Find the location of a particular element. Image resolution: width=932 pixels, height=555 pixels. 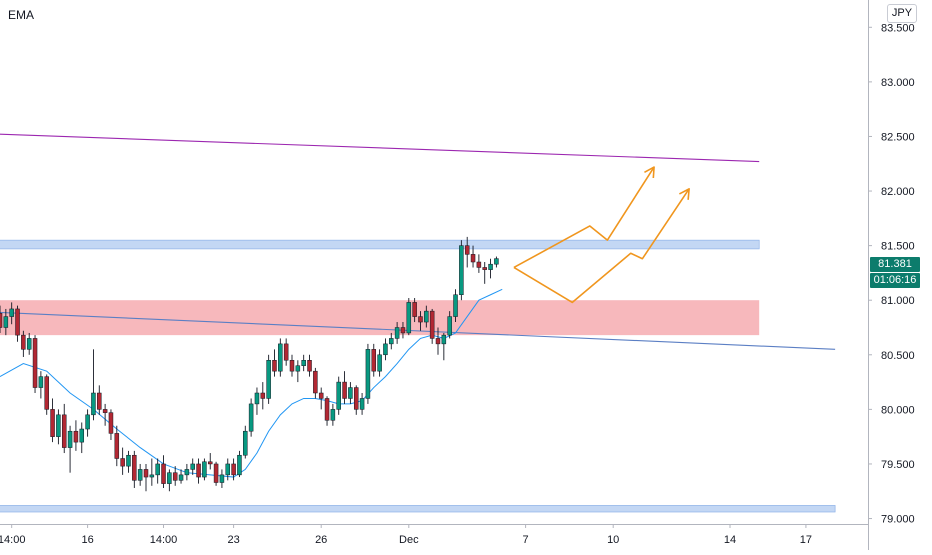

currency-button: JPY is located at coordinates (902, 13).